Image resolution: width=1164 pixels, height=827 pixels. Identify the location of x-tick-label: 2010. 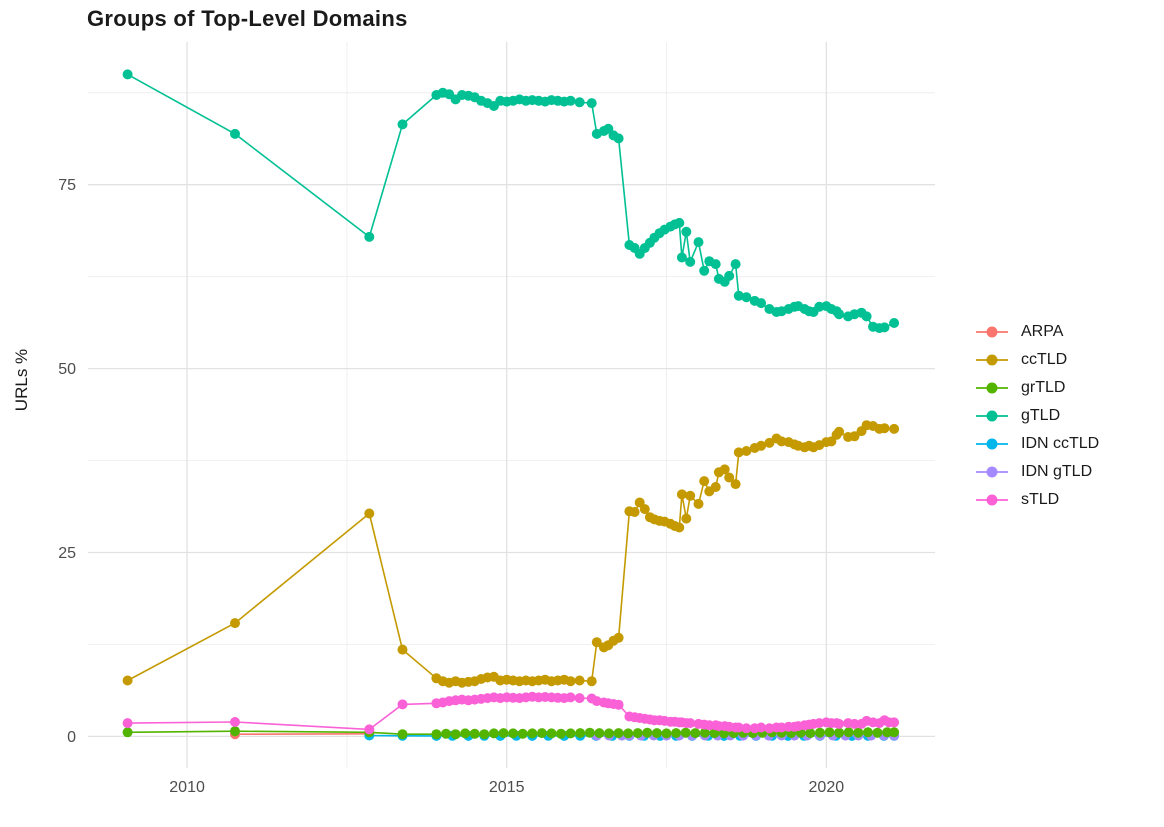
(187, 787).